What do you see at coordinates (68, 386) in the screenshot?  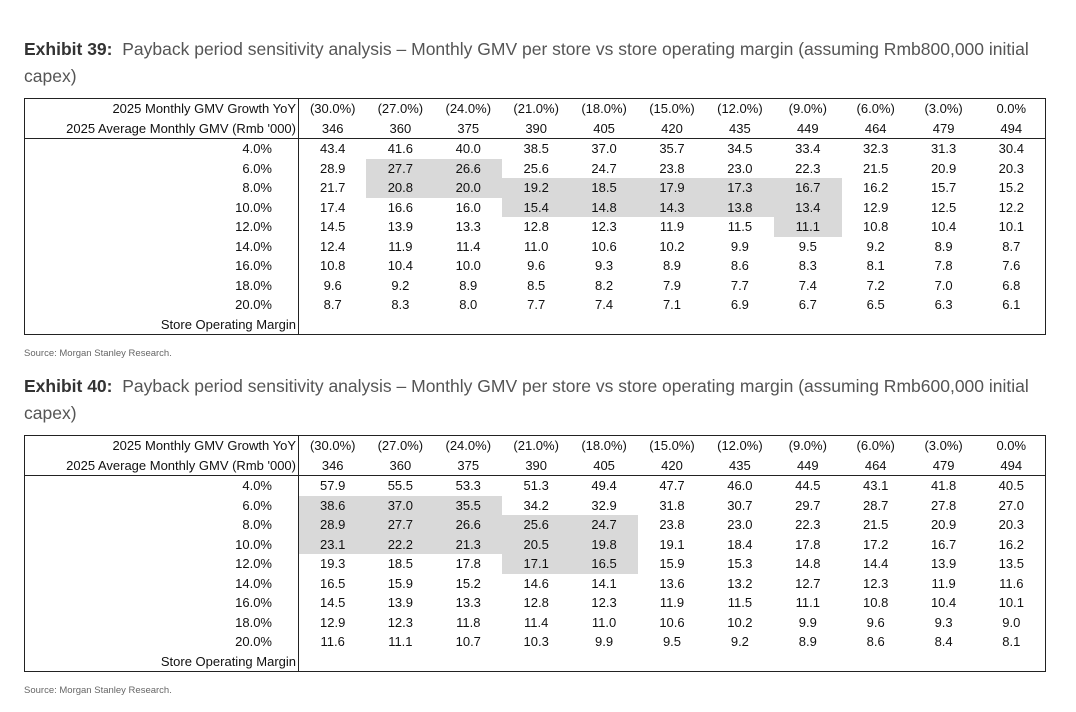 I see `exhibit-label: Exhibit 40:` at bounding box center [68, 386].